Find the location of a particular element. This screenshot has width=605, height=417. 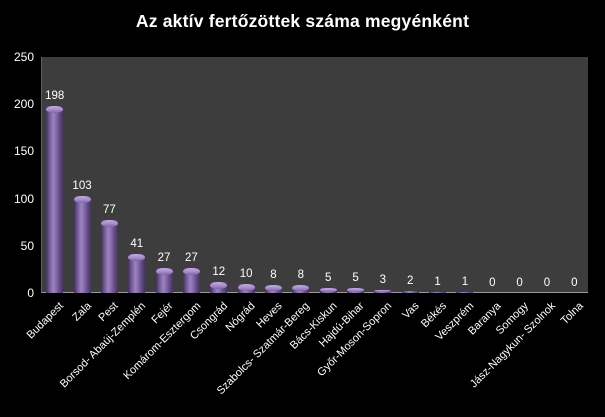

chart-title: Az aktív fertőzöttek száma megyénként is located at coordinates (302, 21).